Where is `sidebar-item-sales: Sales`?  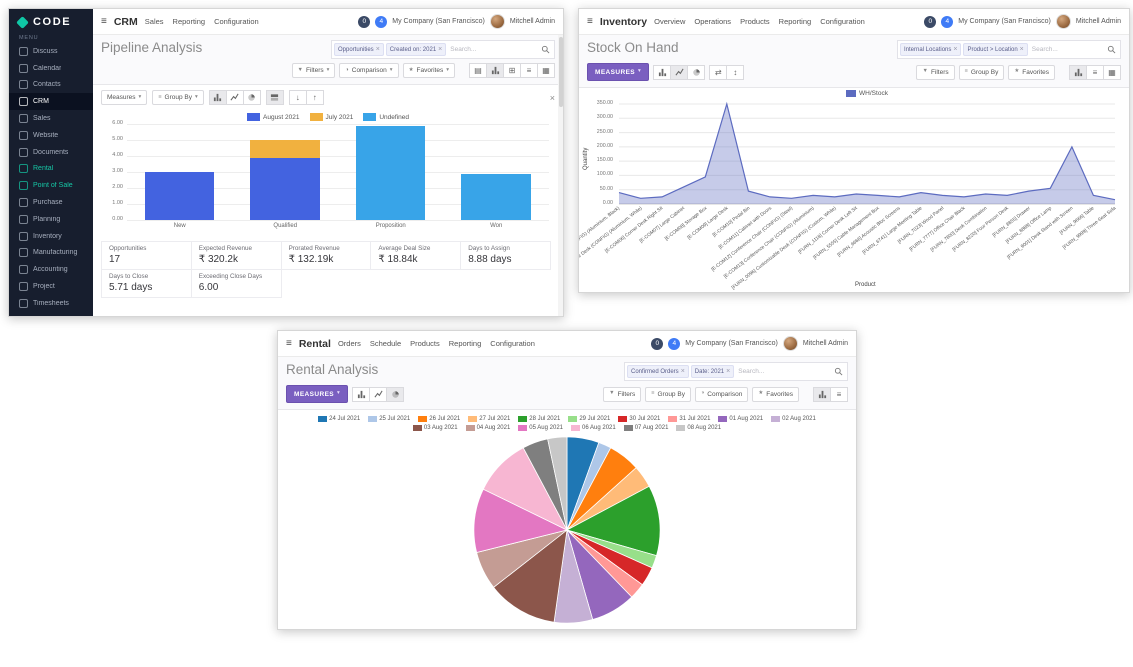
sidebar-item-sales: Sales is located at coordinates (51, 118).